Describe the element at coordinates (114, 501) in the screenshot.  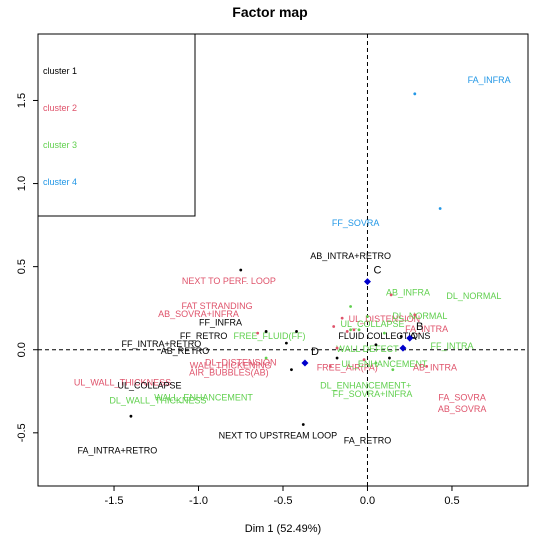
I see `x-tick-label: -1.5` at that location.